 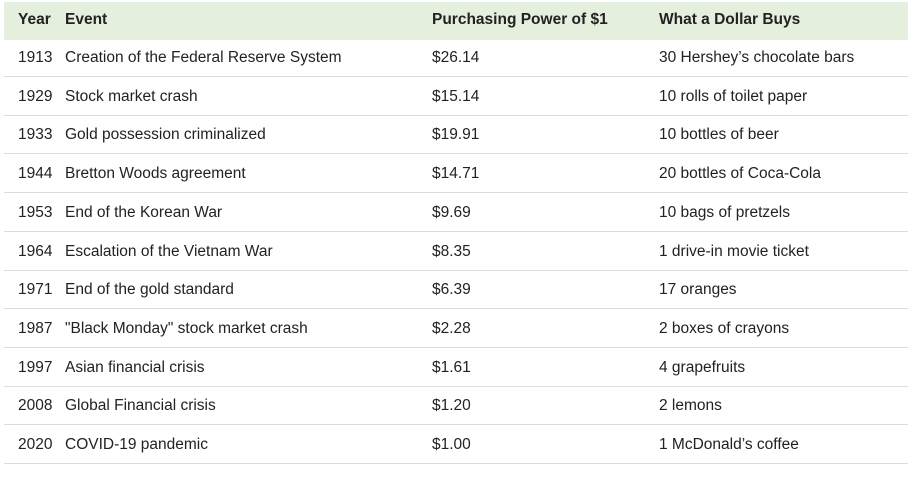 I want to click on table-cell: Creation of the Federal Reserve System, so click(x=203, y=57).